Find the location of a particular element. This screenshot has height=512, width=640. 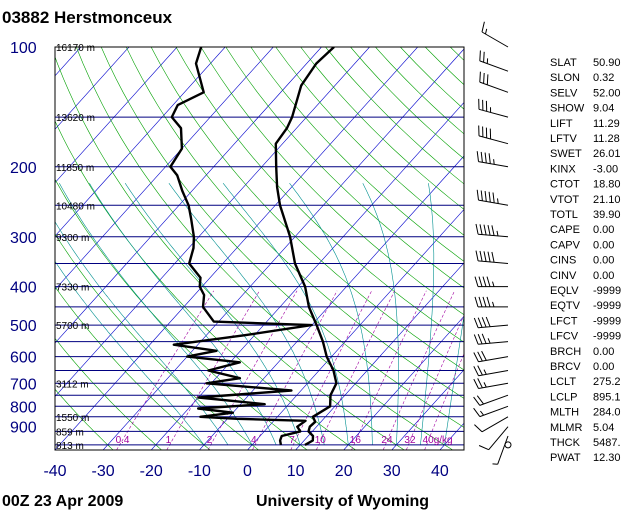

pressure-tick-label: 900 is located at coordinates (23, 428).